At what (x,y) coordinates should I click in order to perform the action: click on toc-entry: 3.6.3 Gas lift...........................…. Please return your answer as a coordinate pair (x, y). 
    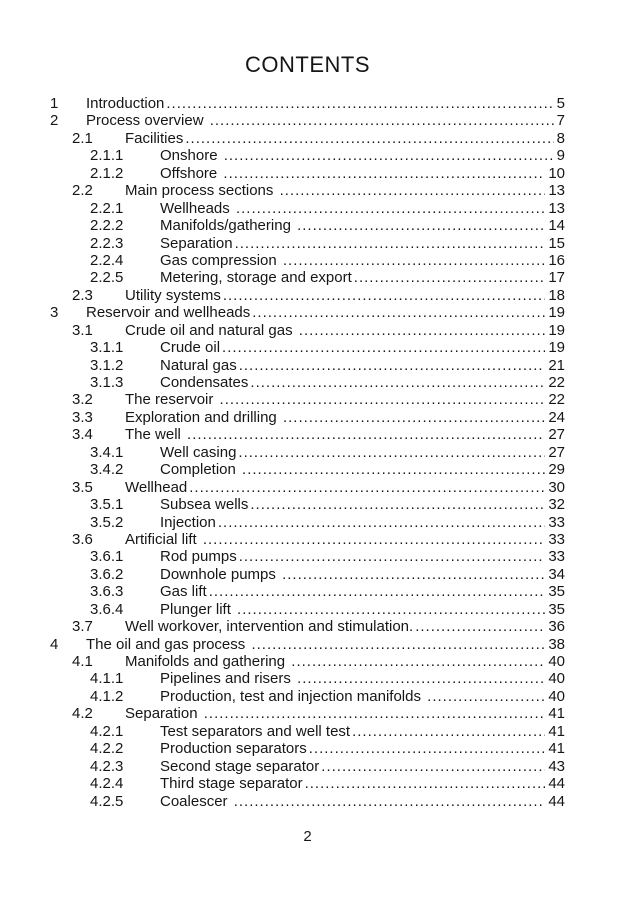
    Looking at the image, I should click on (307, 591).